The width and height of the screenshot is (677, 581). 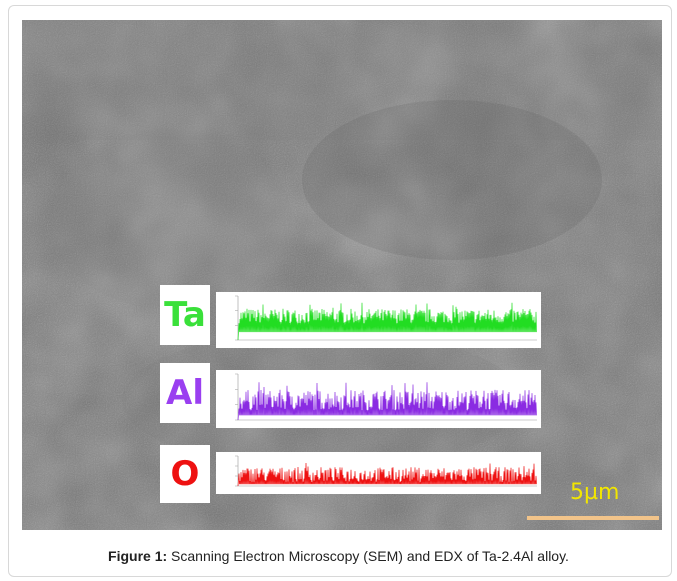 I want to click on edx-spectrum-al, so click(x=378, y=399).